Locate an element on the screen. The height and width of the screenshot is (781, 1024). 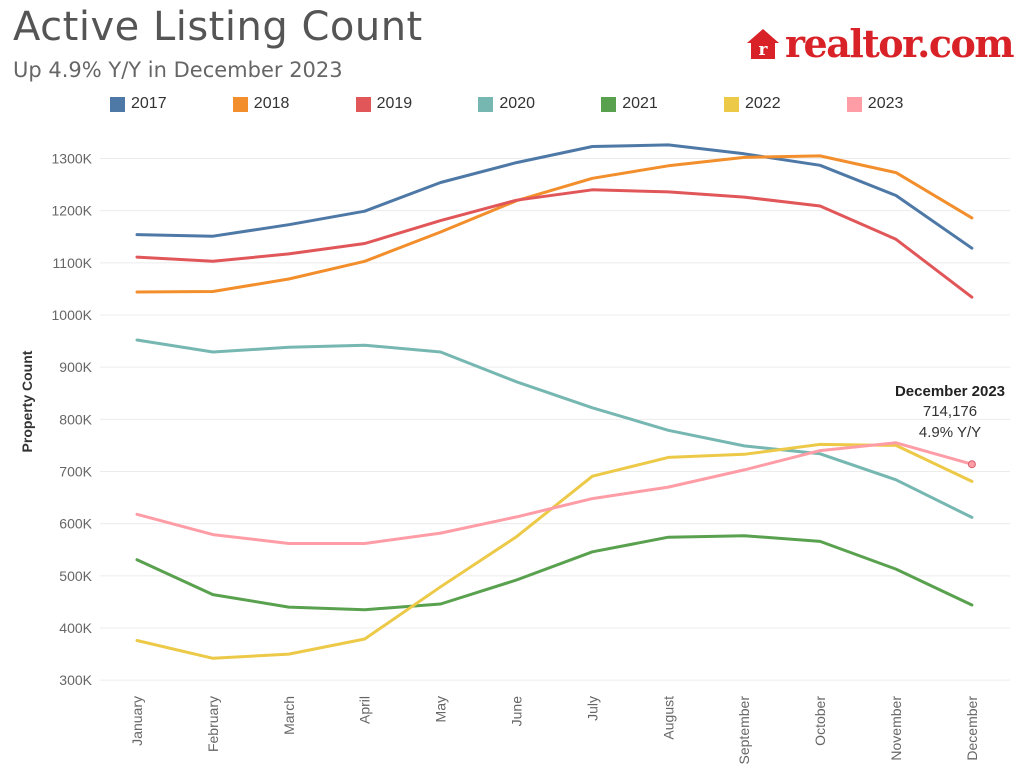
svg-text: r is located at coordinates (764, 50).